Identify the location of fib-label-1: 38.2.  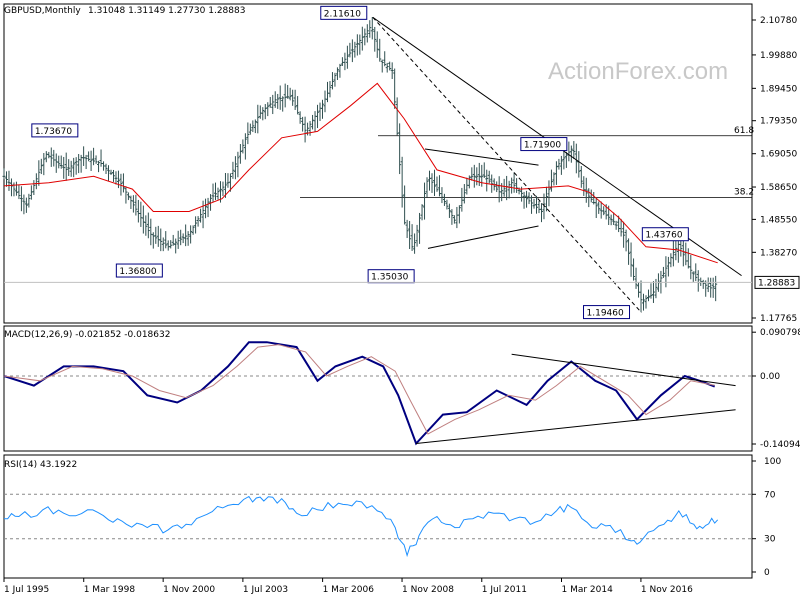
(744, 193).